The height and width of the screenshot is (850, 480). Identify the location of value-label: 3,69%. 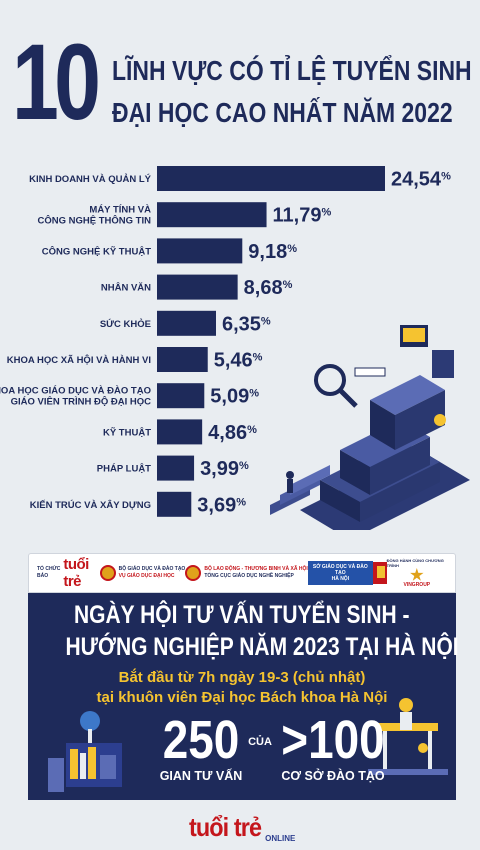
(221, 505).